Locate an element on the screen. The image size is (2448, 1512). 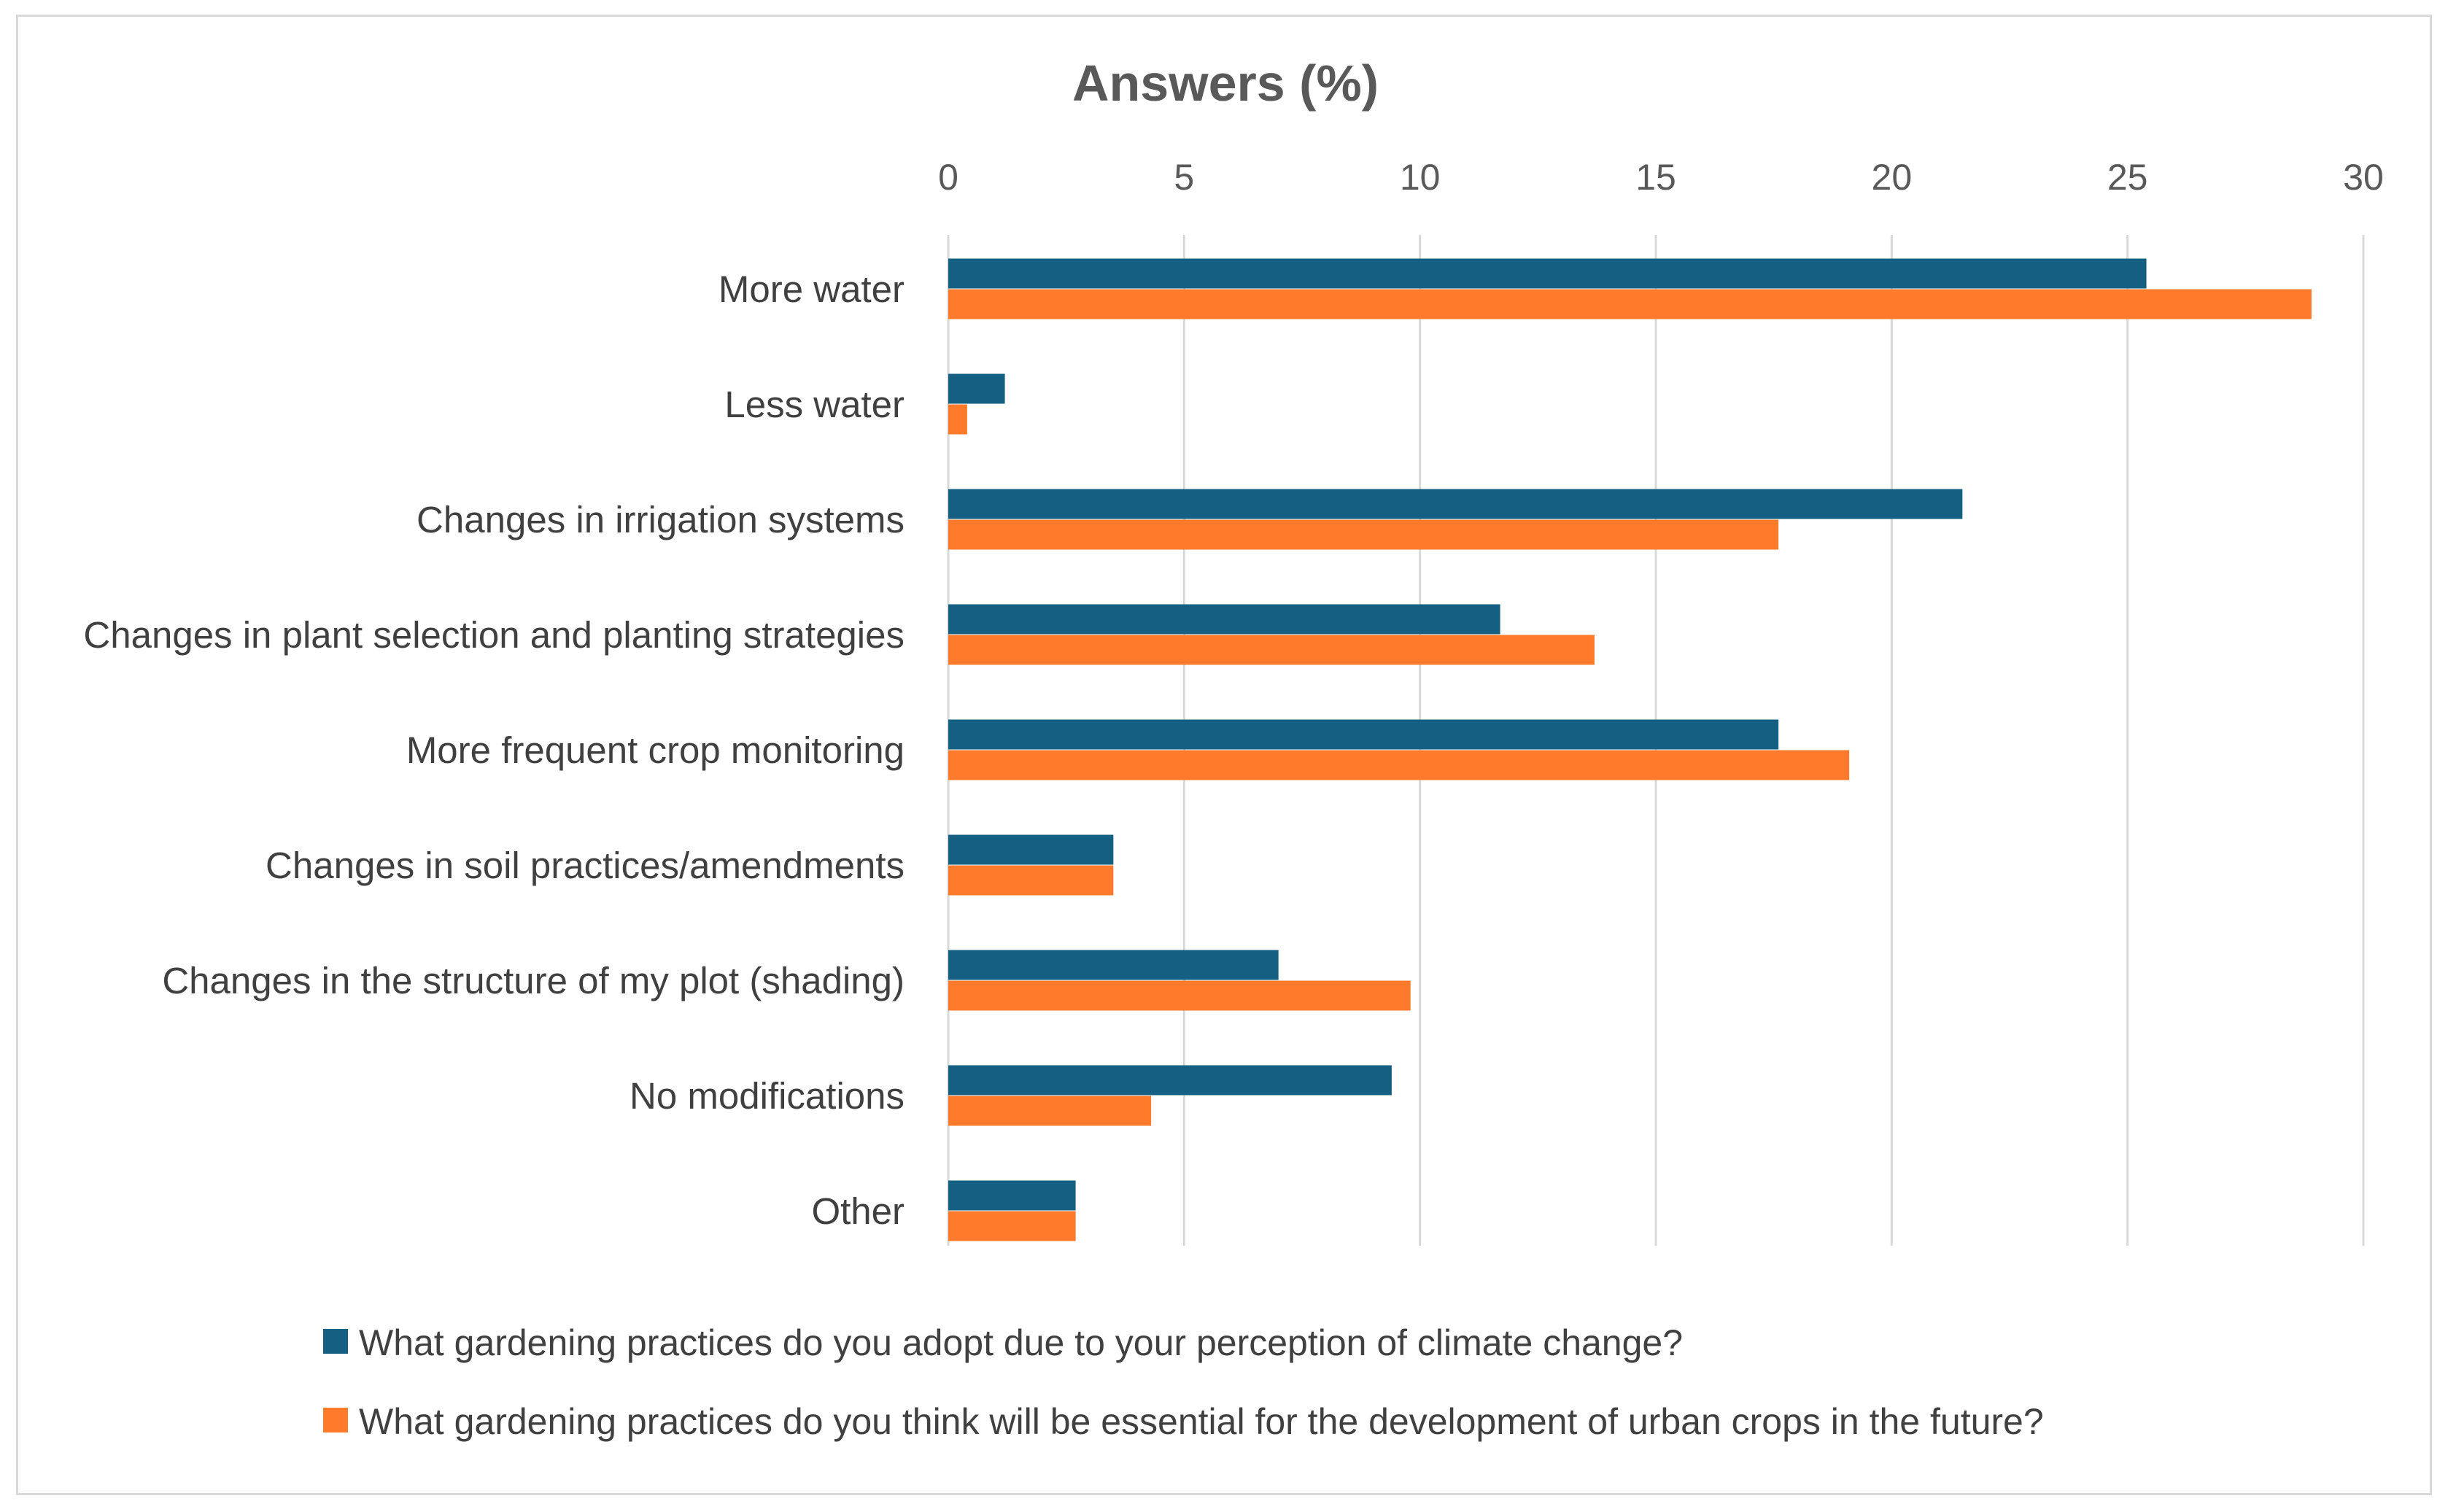
chart-title: Answers (%) is located at coordinates (1225, 83).